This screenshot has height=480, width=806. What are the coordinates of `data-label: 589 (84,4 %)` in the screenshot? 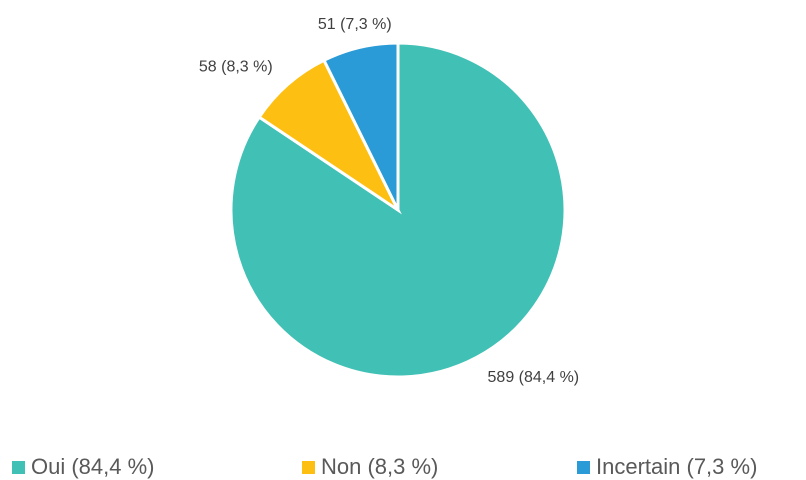 It's located at (534, 377).